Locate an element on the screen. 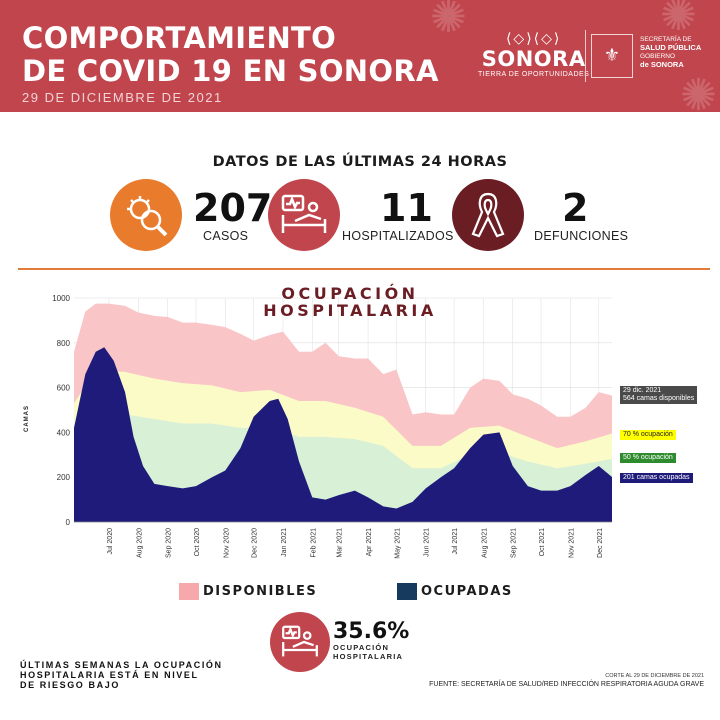 This screenshot has width=720, height=720. callout-occupied: 201 camas ocupadas is located at coordinates (656, 478).